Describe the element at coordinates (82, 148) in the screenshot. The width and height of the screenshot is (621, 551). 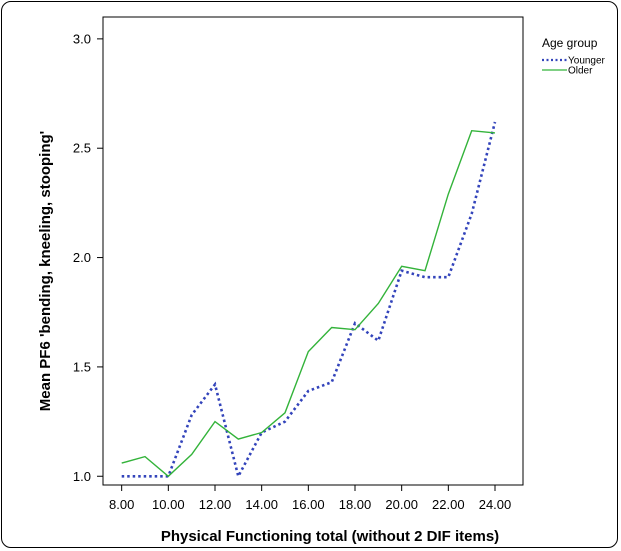
I see `y-tick-label: 2.5` at that location.